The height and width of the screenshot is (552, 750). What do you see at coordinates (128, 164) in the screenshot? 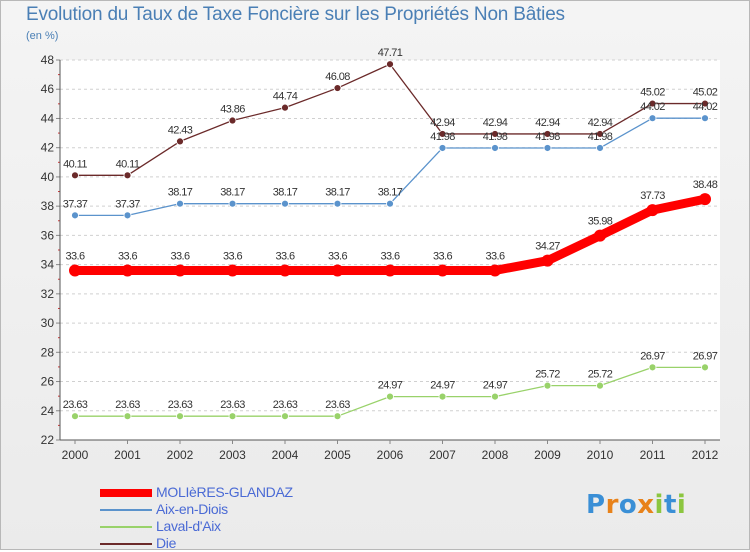
I see `data-label: 40.11` at bounding box center [128, 164].